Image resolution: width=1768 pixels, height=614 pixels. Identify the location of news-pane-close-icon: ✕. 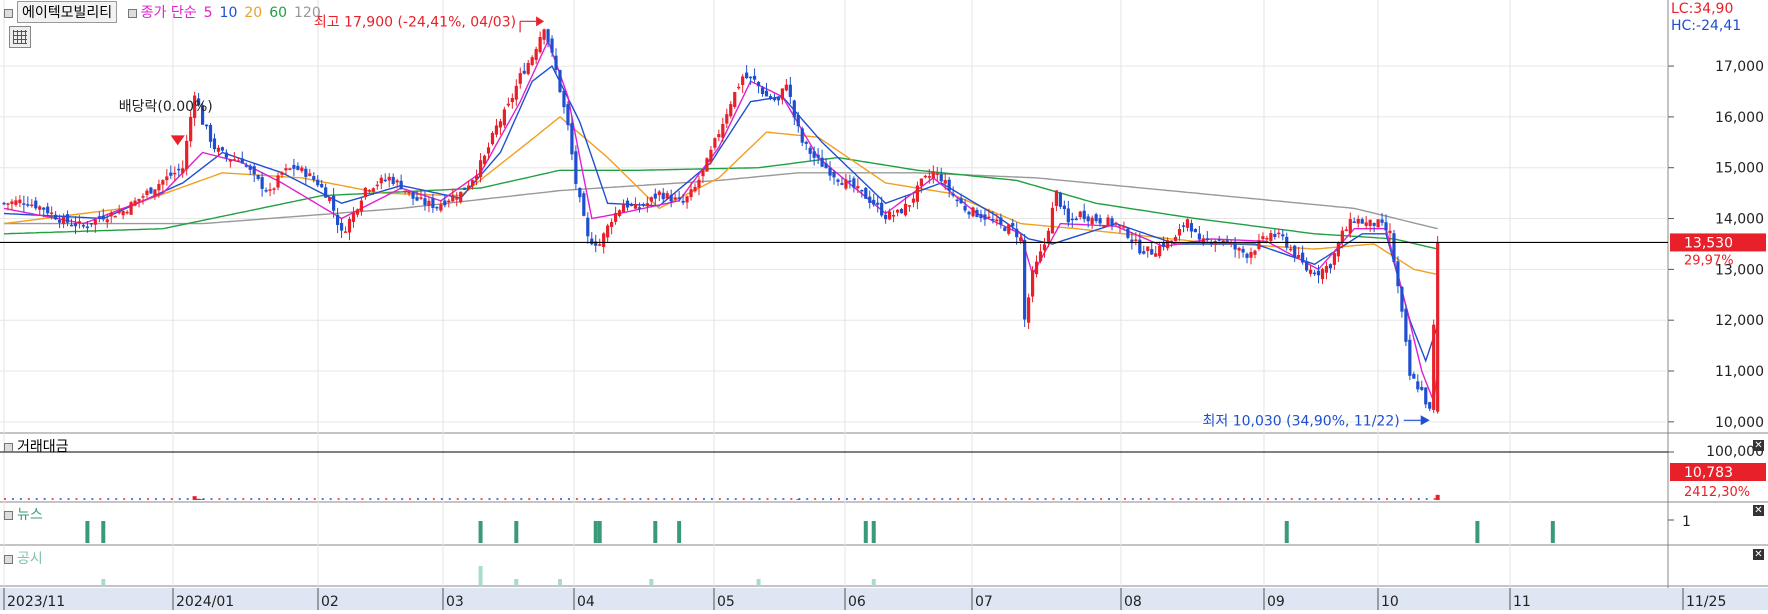
(1758, 510).